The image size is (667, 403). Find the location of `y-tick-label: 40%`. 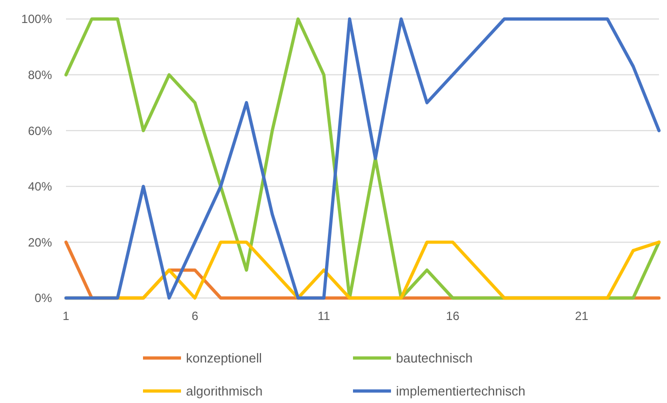

y-tick-label: 40% is located at coordinates (40, 187).